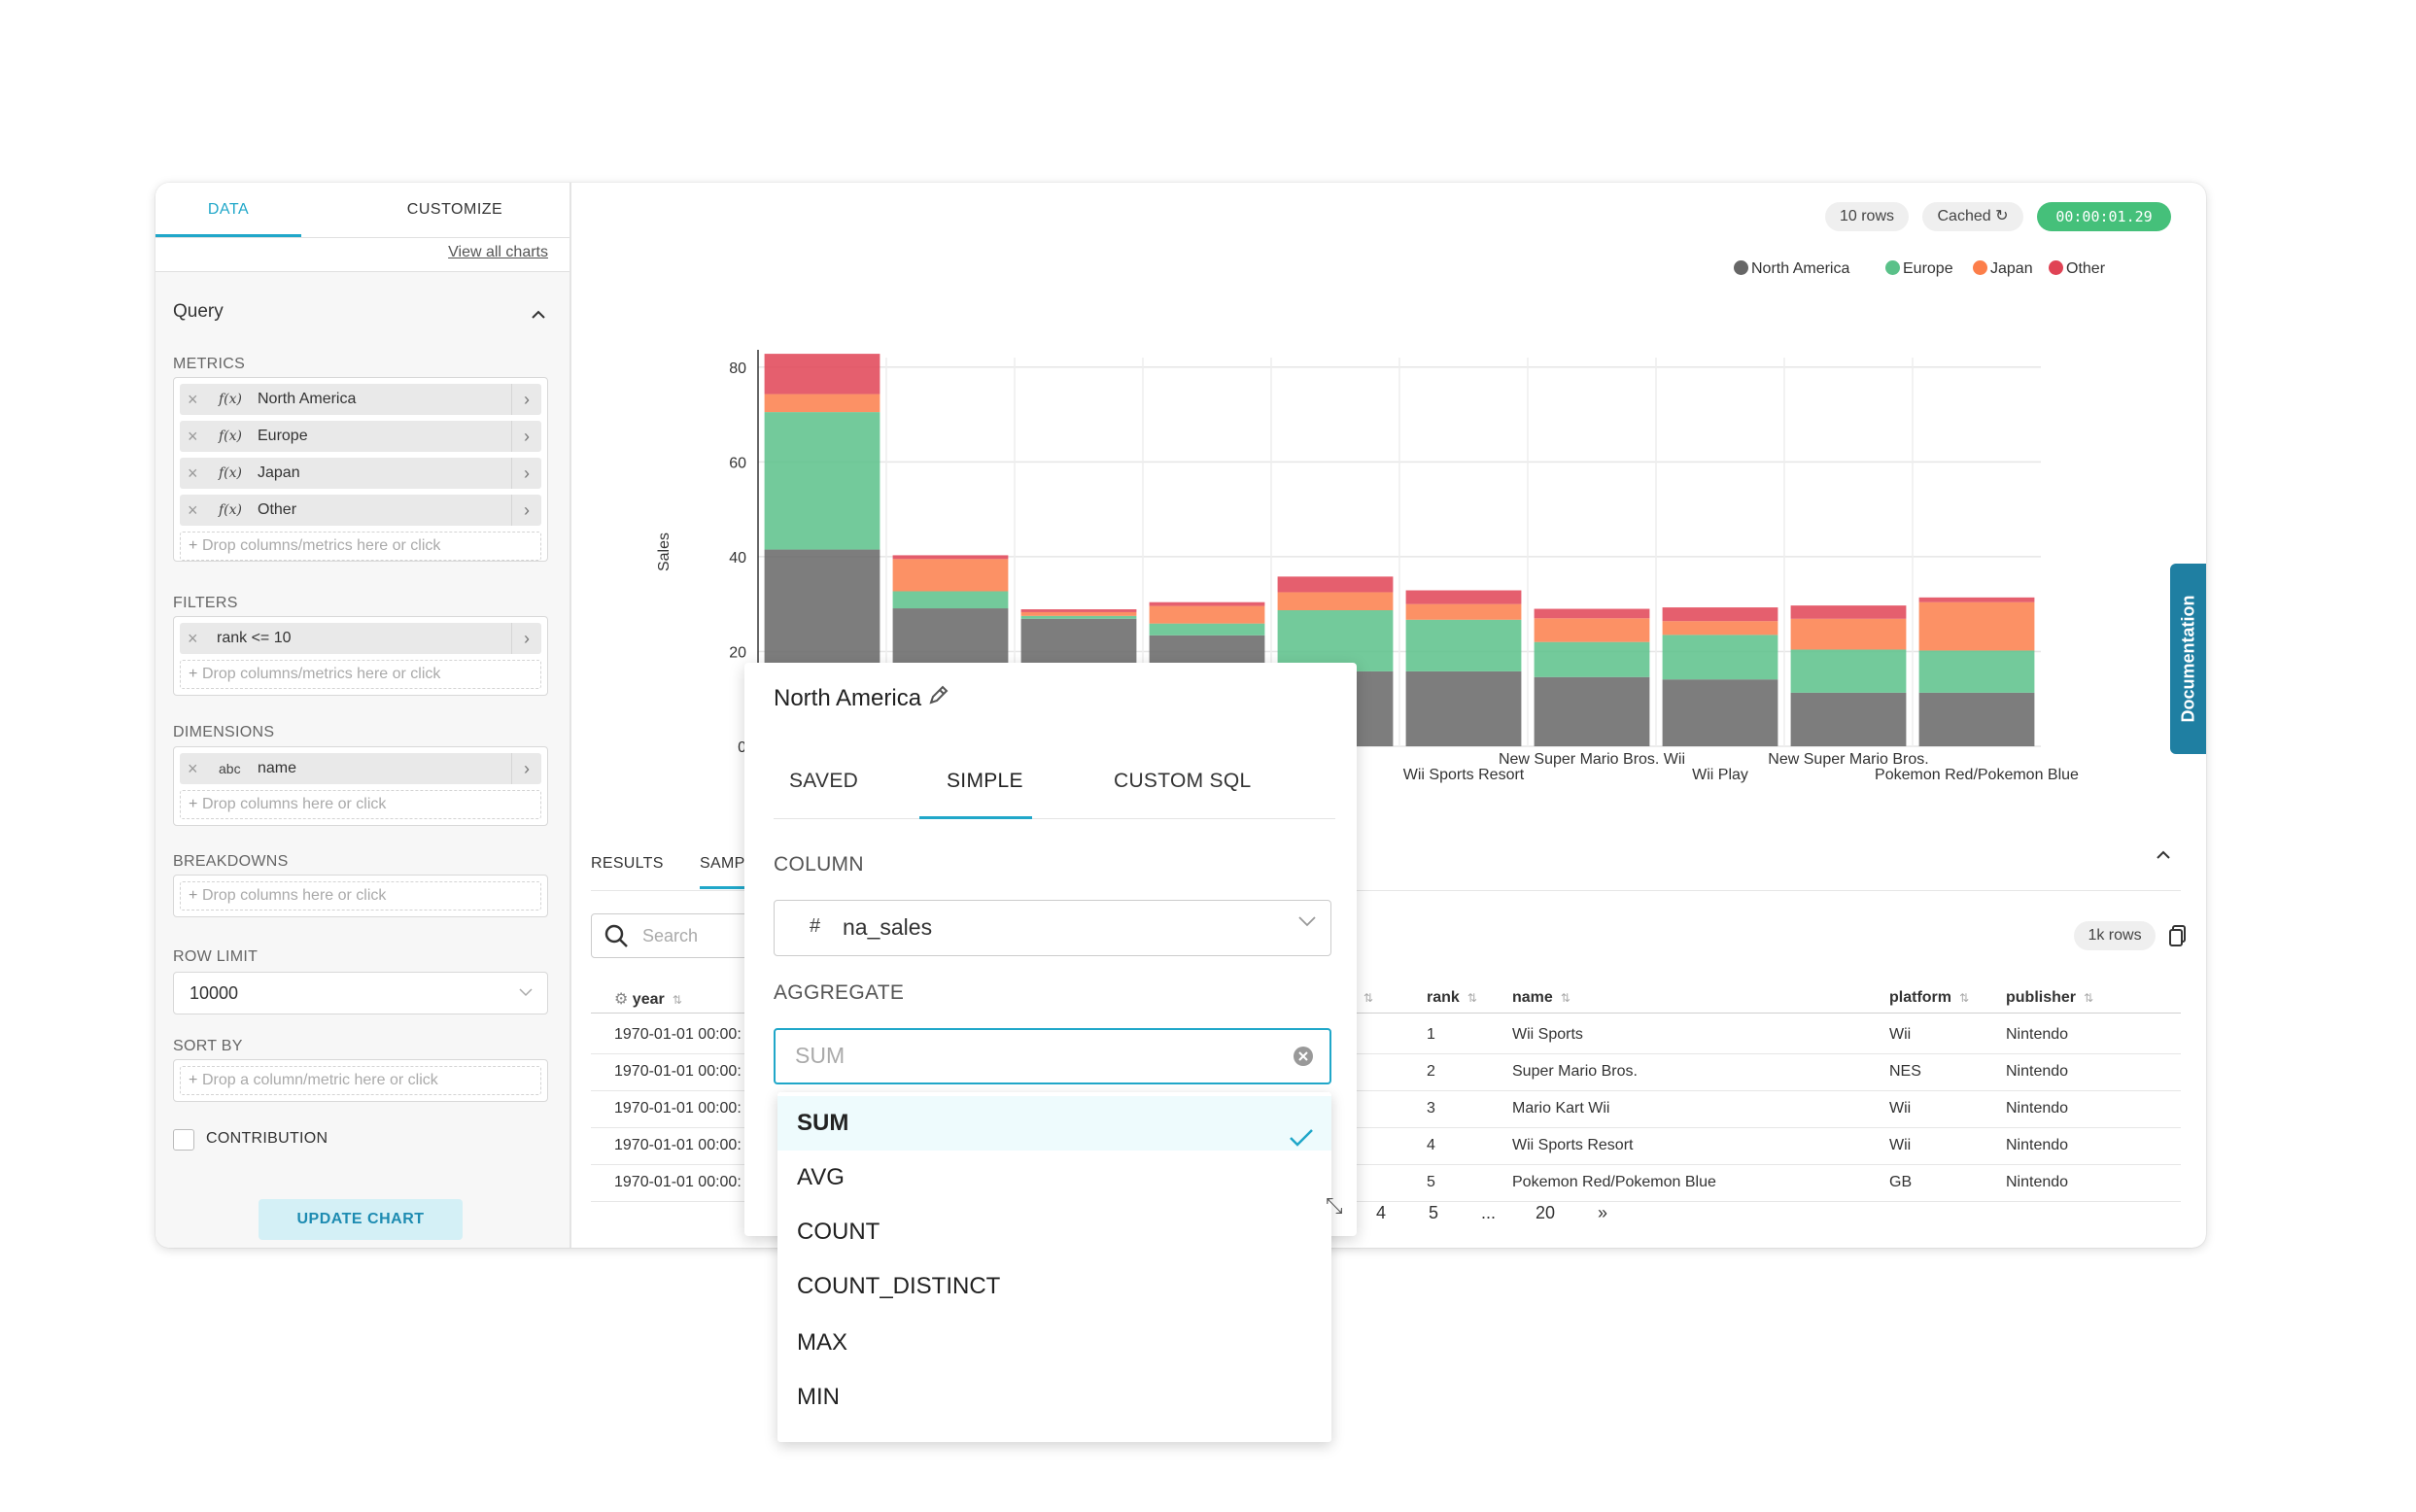 Image resolution: width=2416 pixels, height=1512 pixels. I want to click on legend-item-north-america: North America, so click(1791, 269).